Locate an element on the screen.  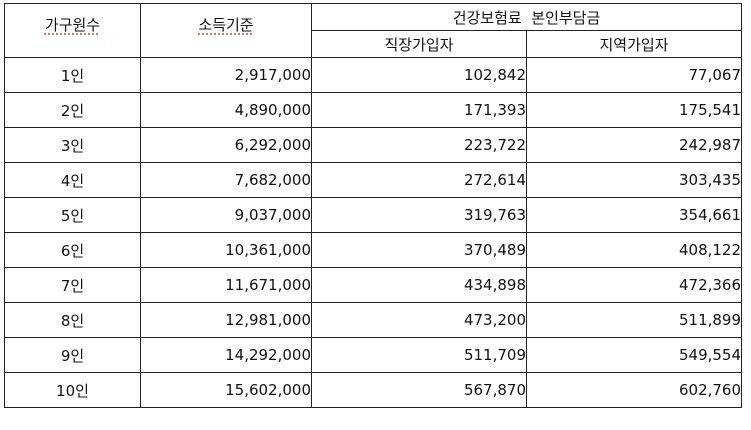
table-row: 2인 4,890,000 171,393 175,541 is located at coordinates (373, 110).